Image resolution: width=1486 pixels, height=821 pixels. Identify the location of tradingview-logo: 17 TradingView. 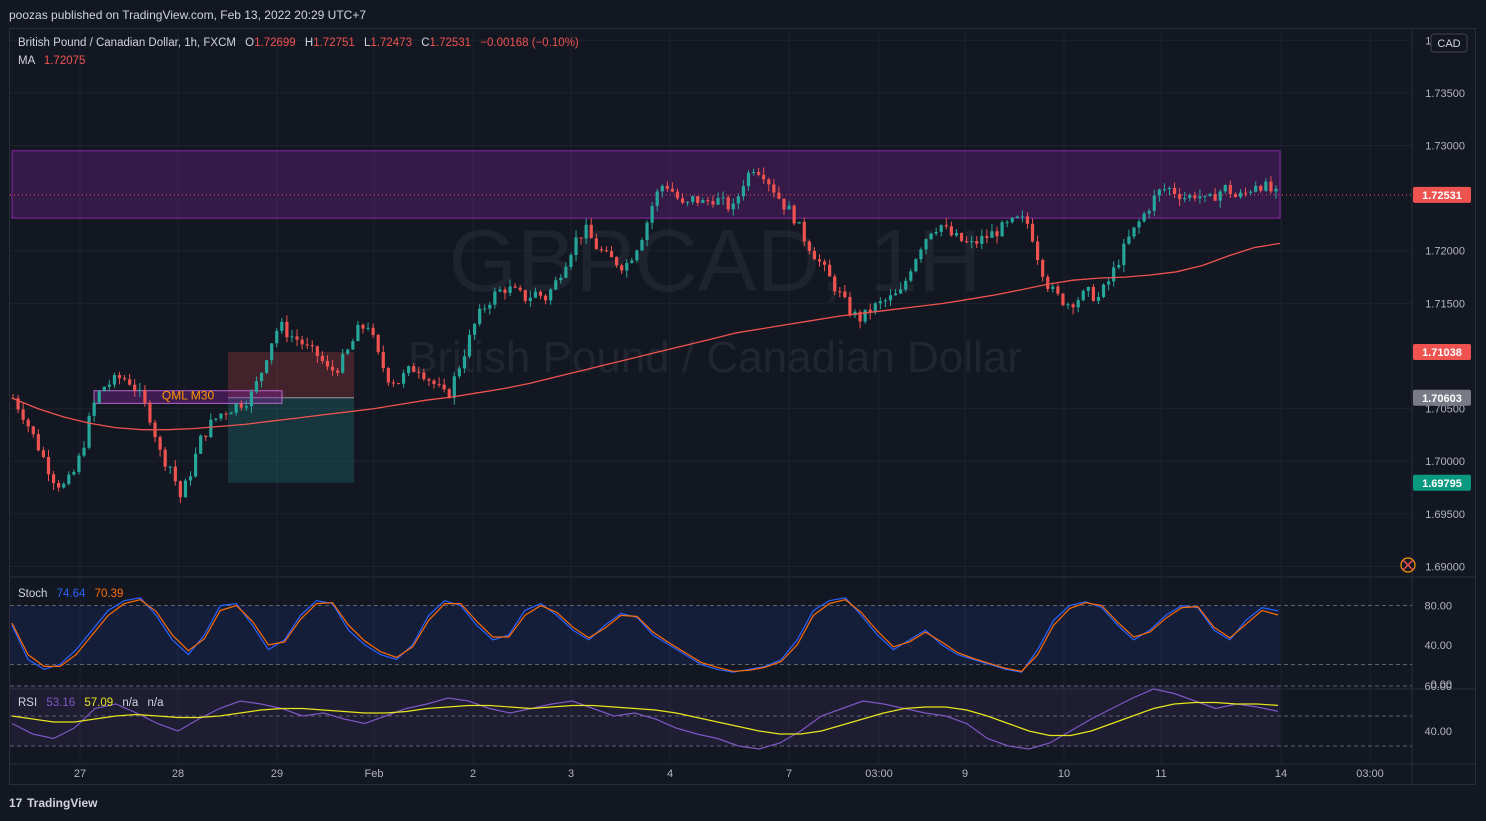
(53, 803).